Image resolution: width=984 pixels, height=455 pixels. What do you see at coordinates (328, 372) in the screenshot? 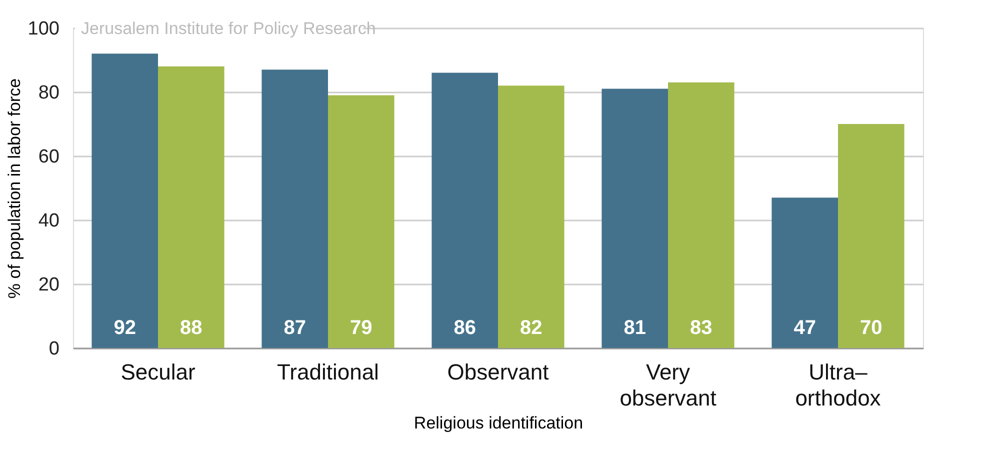
I see `x-tick-label: Traditional` at bounding box center [328, 372].